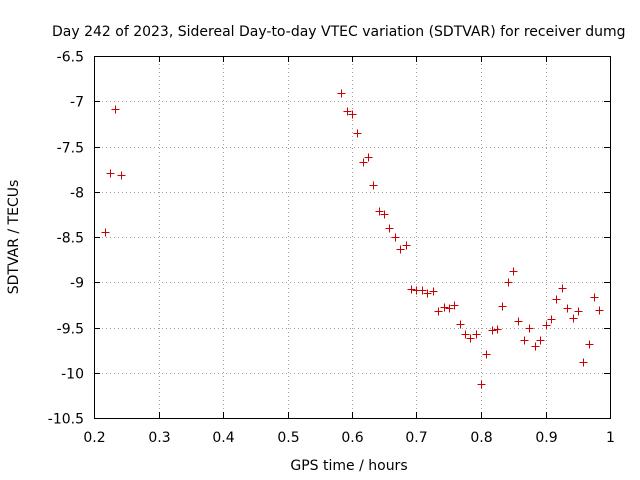 The height and width of the screenshot is (480, 640). What do you see at coordinates (352, 438) in the screenshot?
I see `x-tick-label: 0.6` at bounding box center [352, 438].